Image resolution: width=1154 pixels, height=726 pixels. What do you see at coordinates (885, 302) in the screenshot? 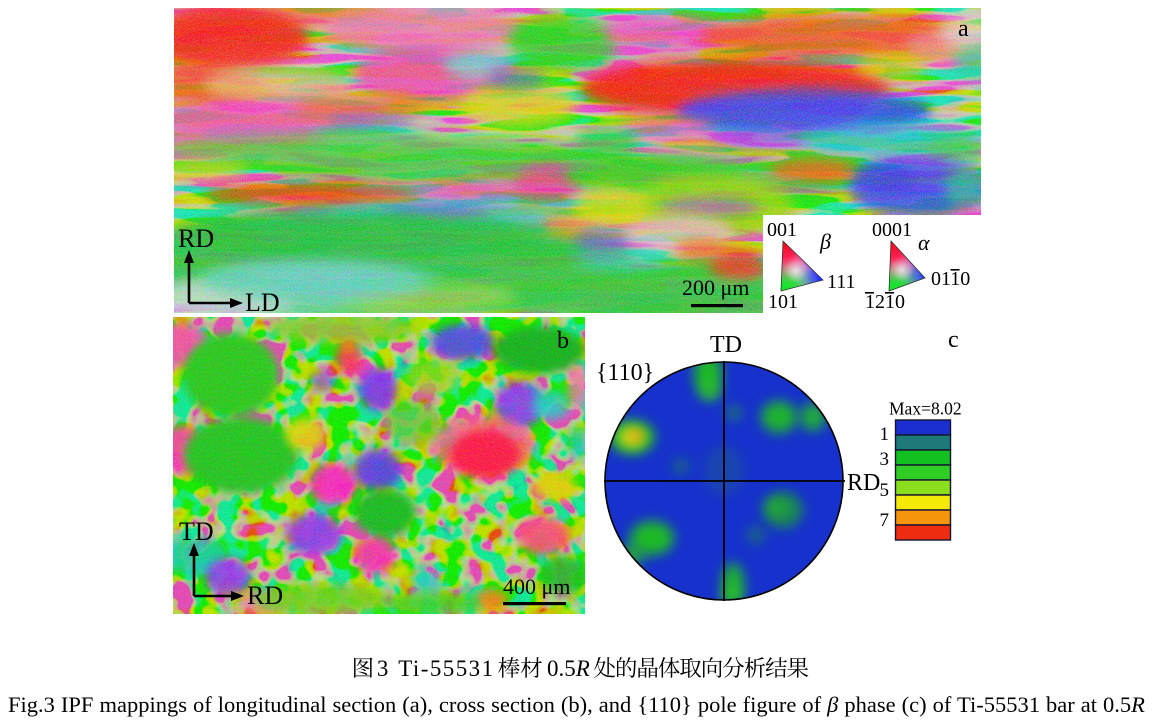
I see `svg-text: 1210` at bounding box center [885, 302].